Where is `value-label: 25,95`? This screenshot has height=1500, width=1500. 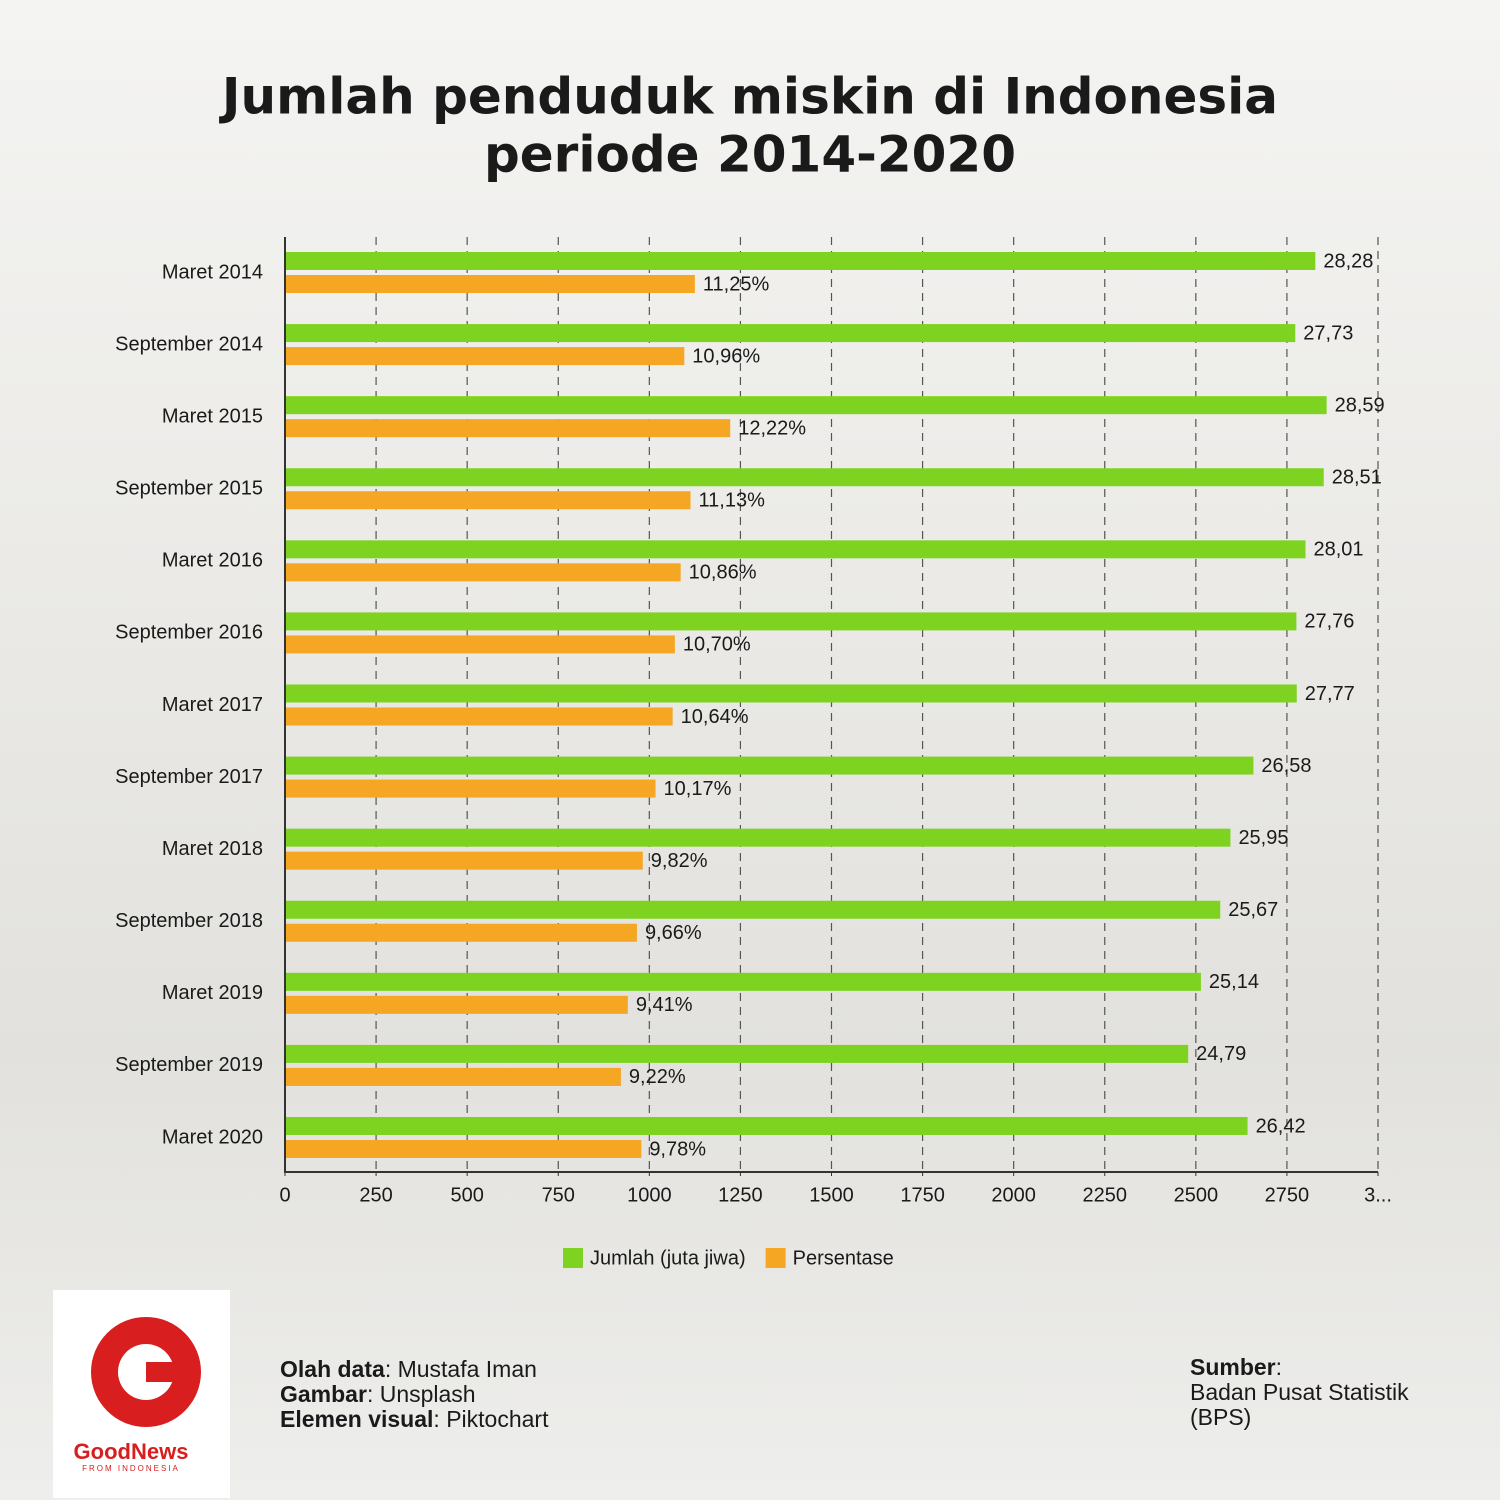
value-label: 25,95 is located at coordinates (1263, 838).